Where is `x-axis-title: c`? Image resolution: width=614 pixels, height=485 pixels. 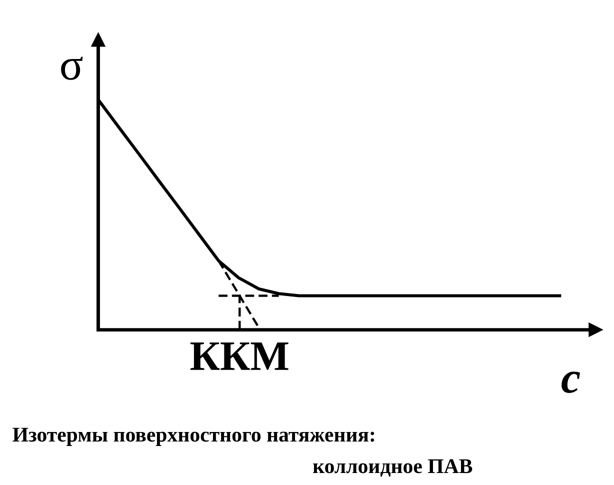
x-axis-title: c is located at coordinates (571, 382).